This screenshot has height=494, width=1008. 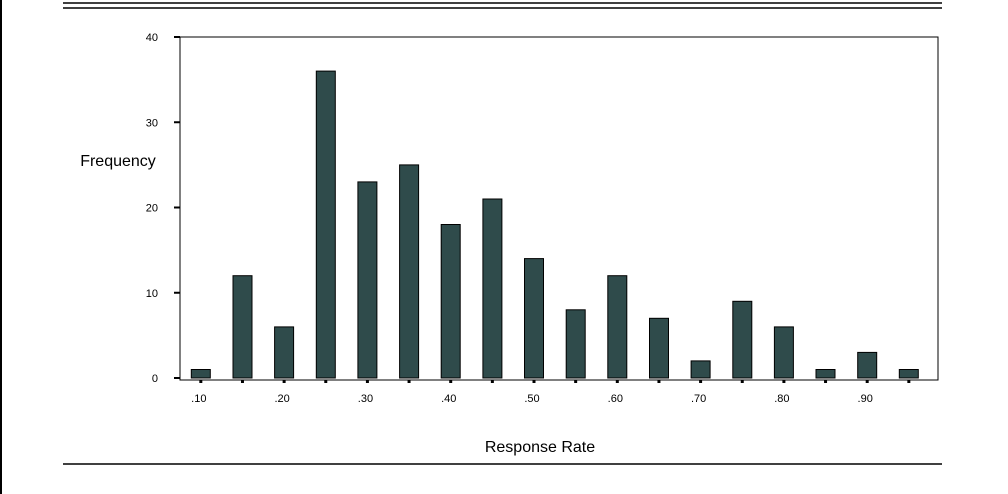 I want to click on x-axis: .10 .20 .30 .40 .50 .60 .70 .80 .90, so click(x=551, y=392).